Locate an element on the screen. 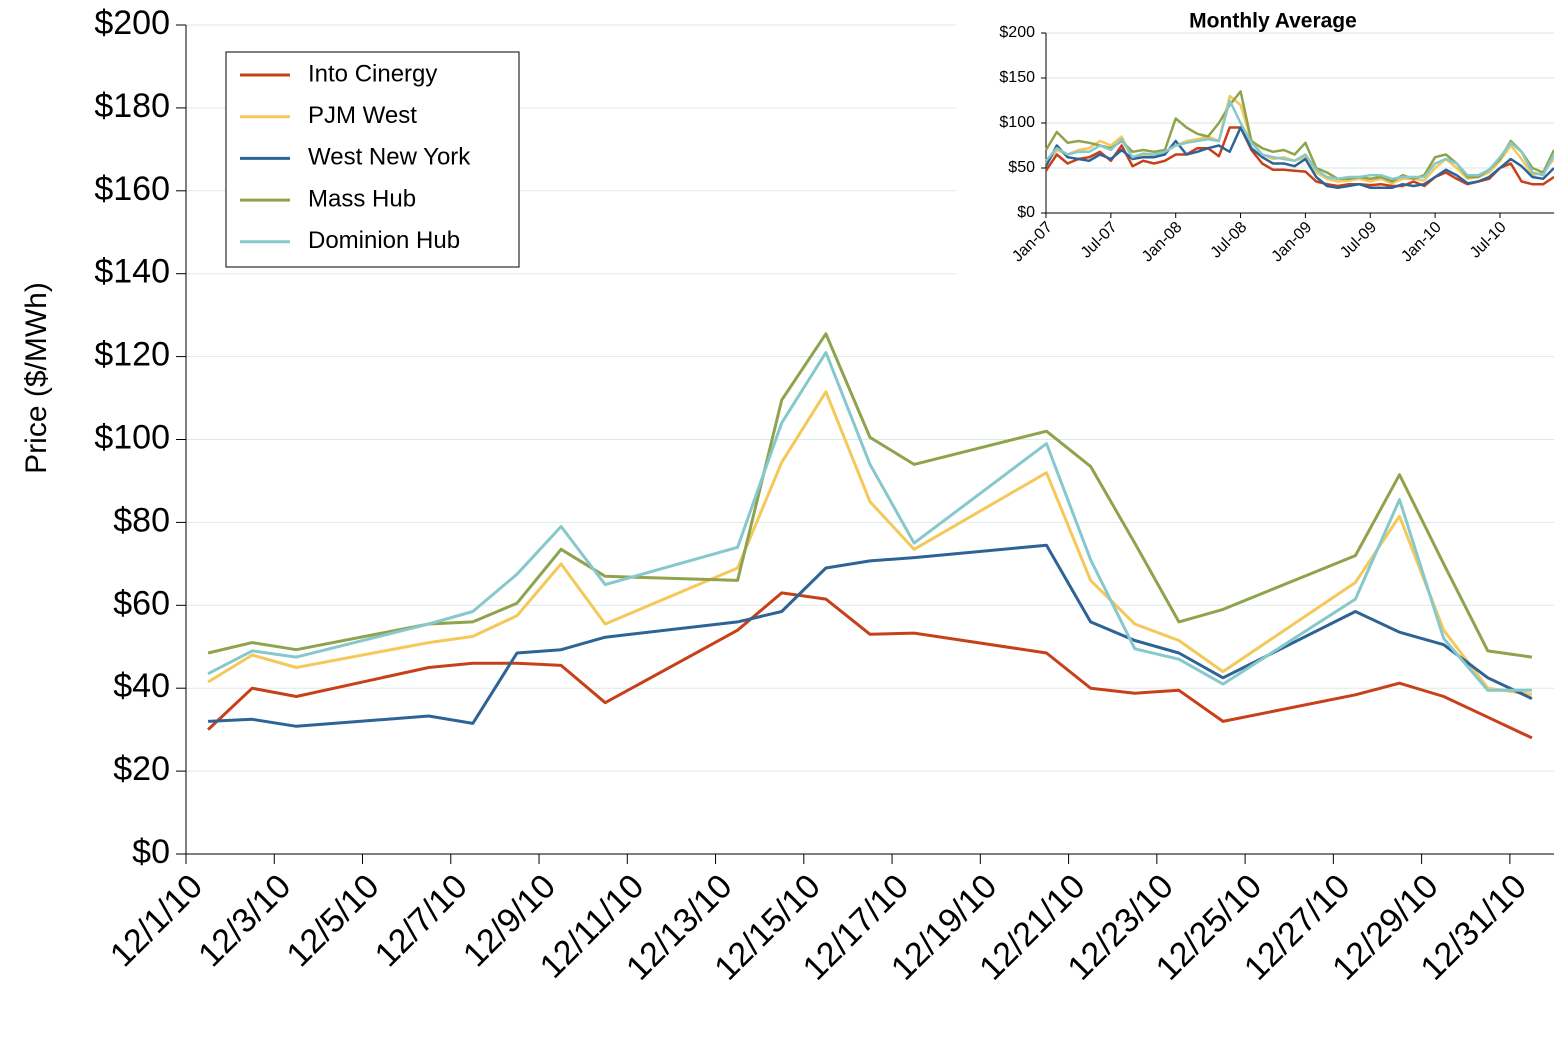 This screenshot has height=1058, width=1554. y-tick-label: $120 is located at coordinates (132, 355).